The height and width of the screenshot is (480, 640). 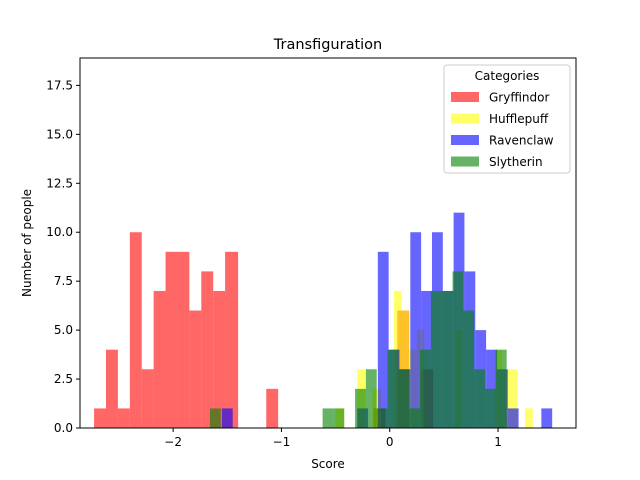 I want to click on y-tick-label: 17.5, so click(x=59, y=85).